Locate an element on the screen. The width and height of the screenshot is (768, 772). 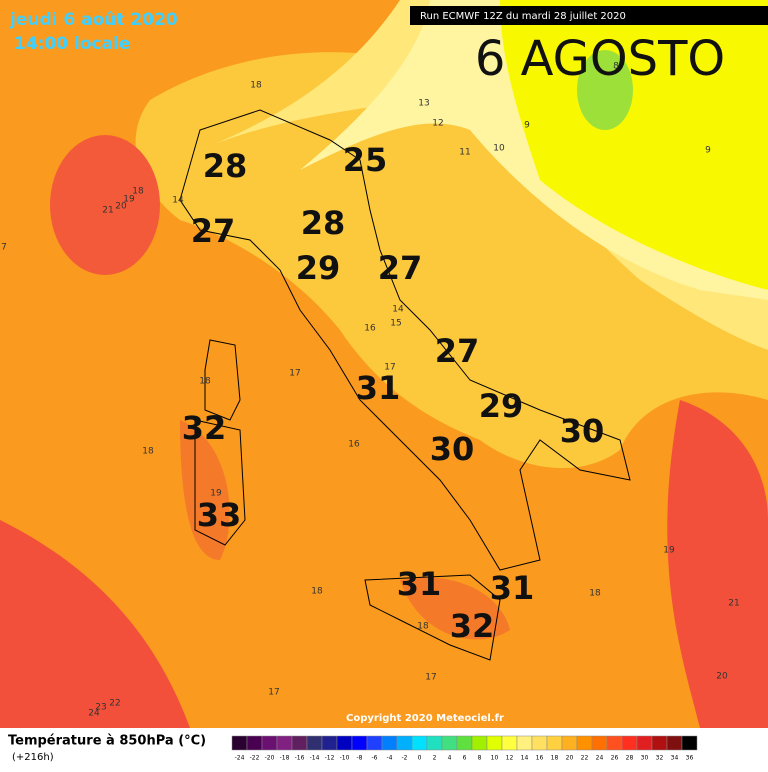
hot-spot is located at coordinates (455, 608).